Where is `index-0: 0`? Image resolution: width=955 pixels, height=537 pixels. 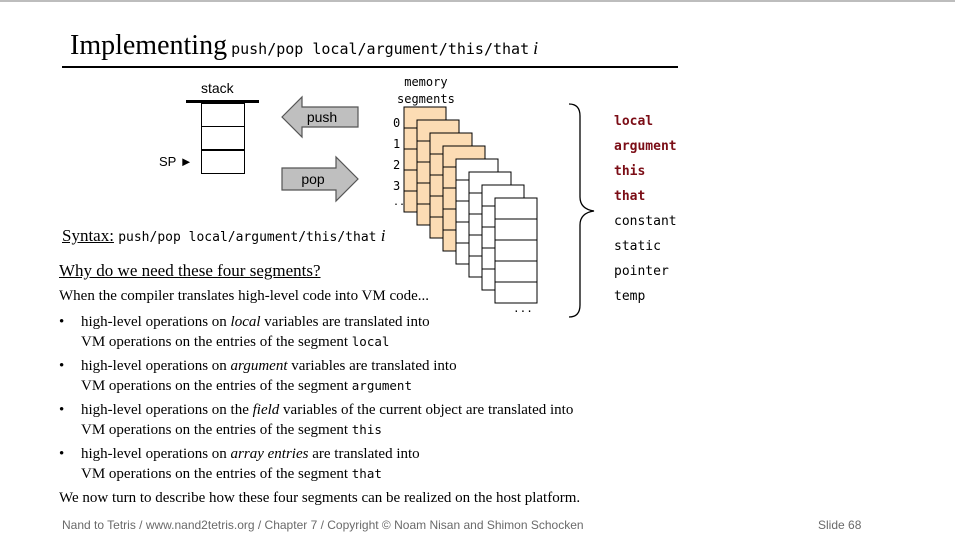
index-0: 0 is located at coordinates (397, 123).